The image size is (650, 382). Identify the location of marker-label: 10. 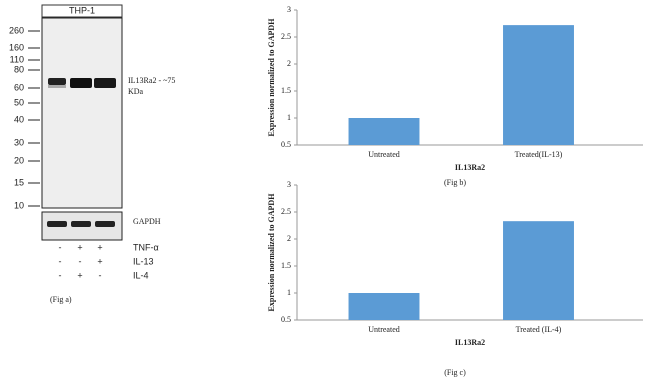
(19, 205).